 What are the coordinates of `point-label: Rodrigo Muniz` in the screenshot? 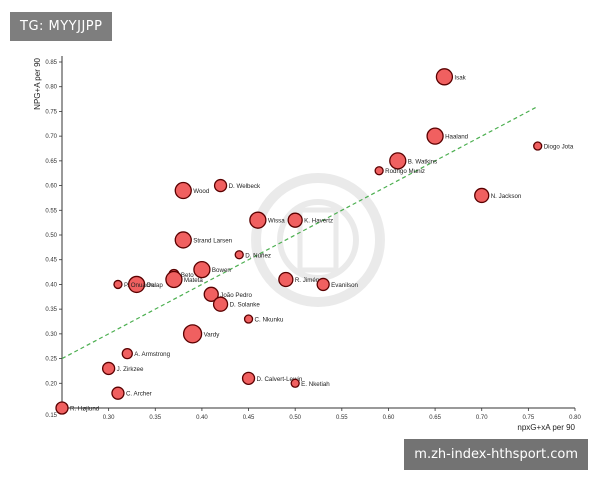 It's located at (405, 171).